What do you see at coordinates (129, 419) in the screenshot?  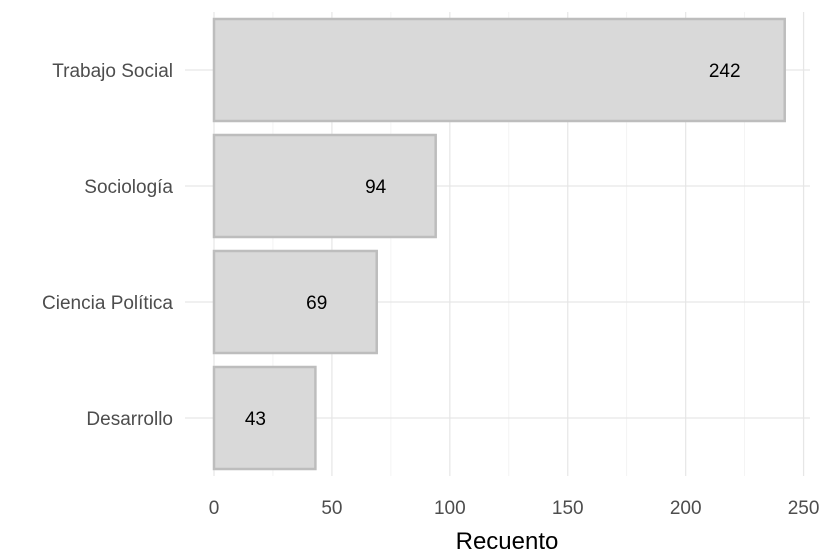 I see `y-tick-label: Desarrollo` at bounding box center [129, 419].